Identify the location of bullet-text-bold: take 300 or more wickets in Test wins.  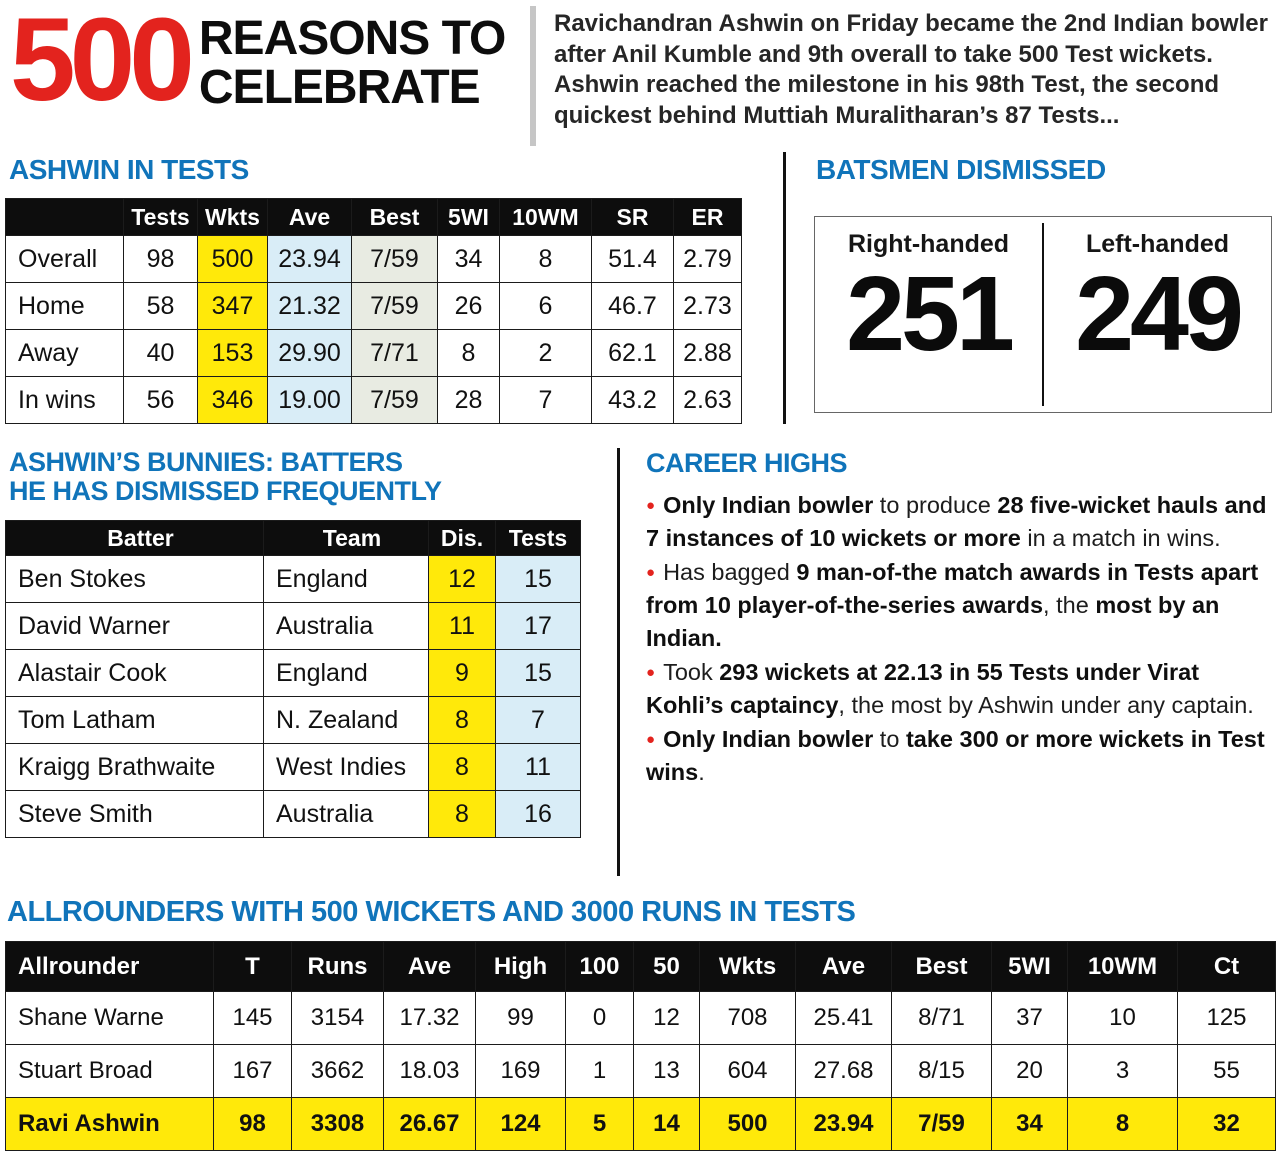
(955, 755).